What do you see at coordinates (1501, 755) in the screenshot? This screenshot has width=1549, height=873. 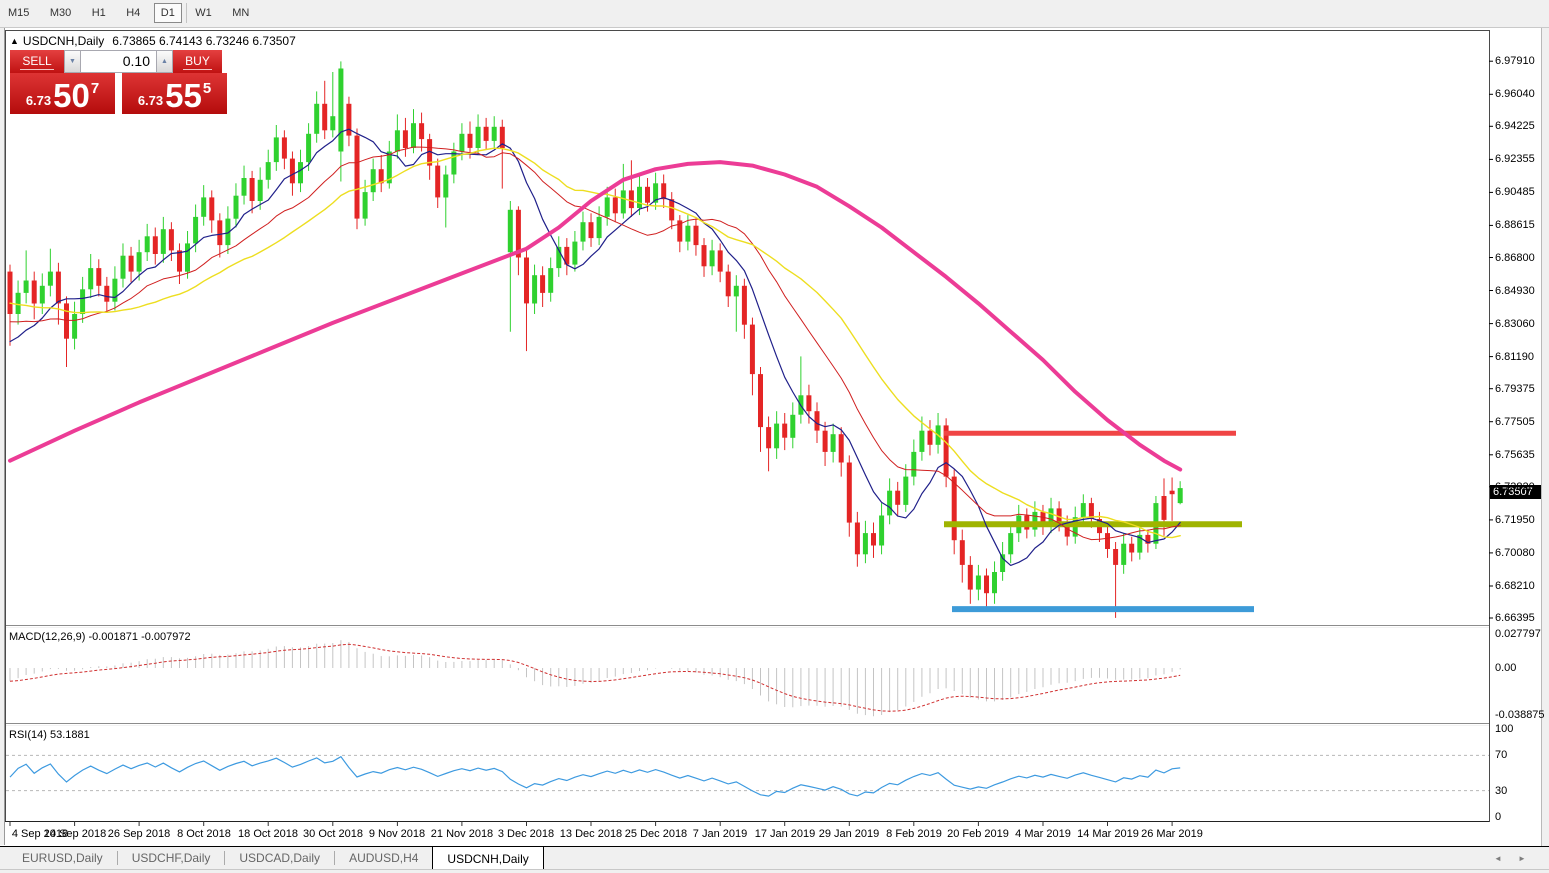 I see `rsi-axis-label: 70` at bounding box center [1501, 755].